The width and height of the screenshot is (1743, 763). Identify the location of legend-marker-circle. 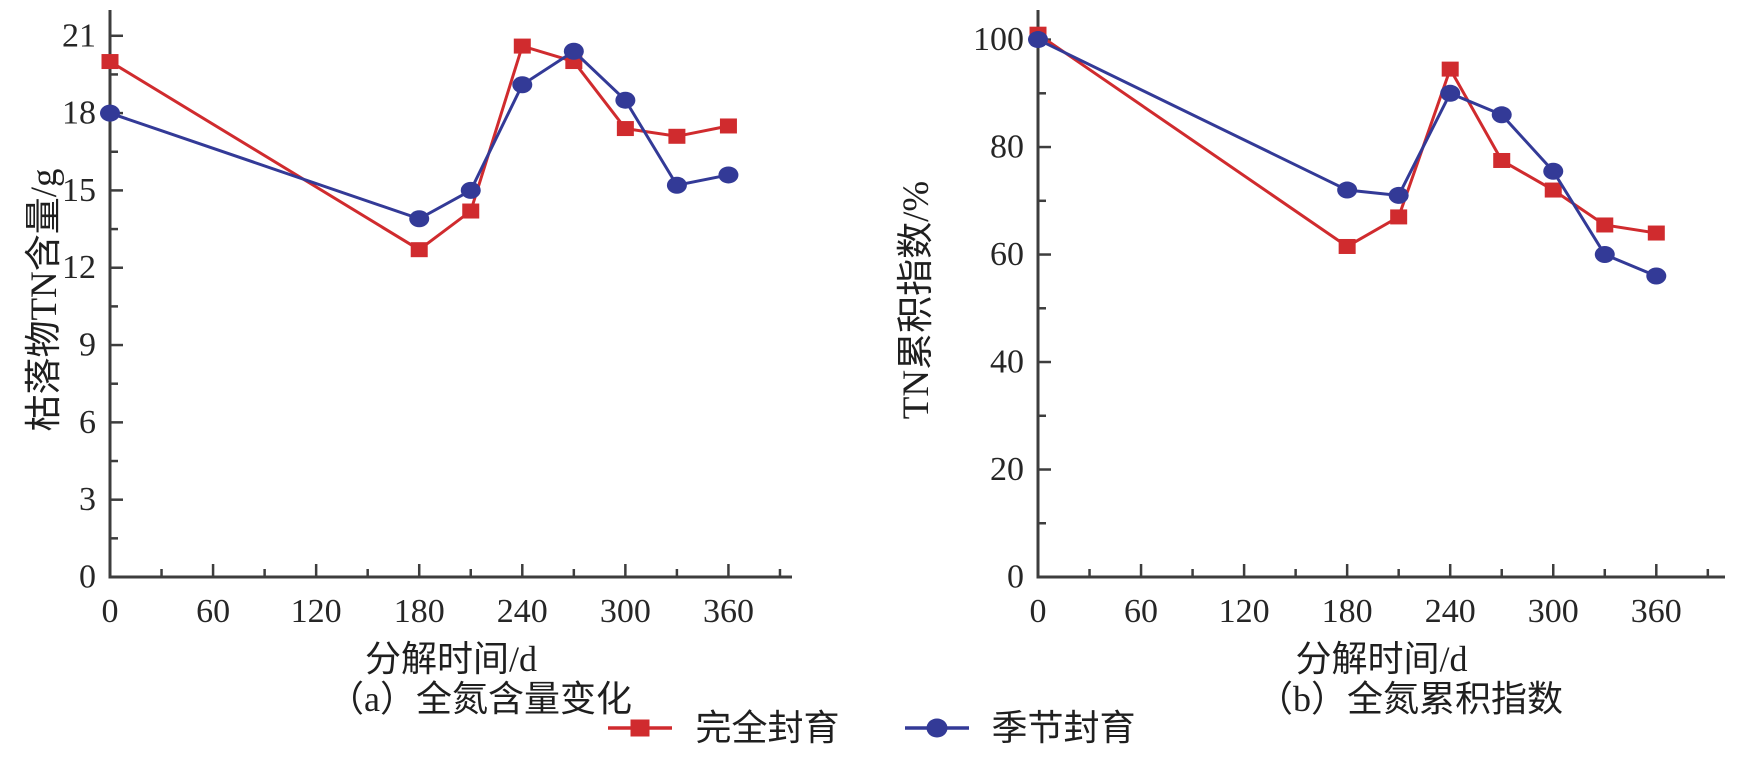
(936, 728).